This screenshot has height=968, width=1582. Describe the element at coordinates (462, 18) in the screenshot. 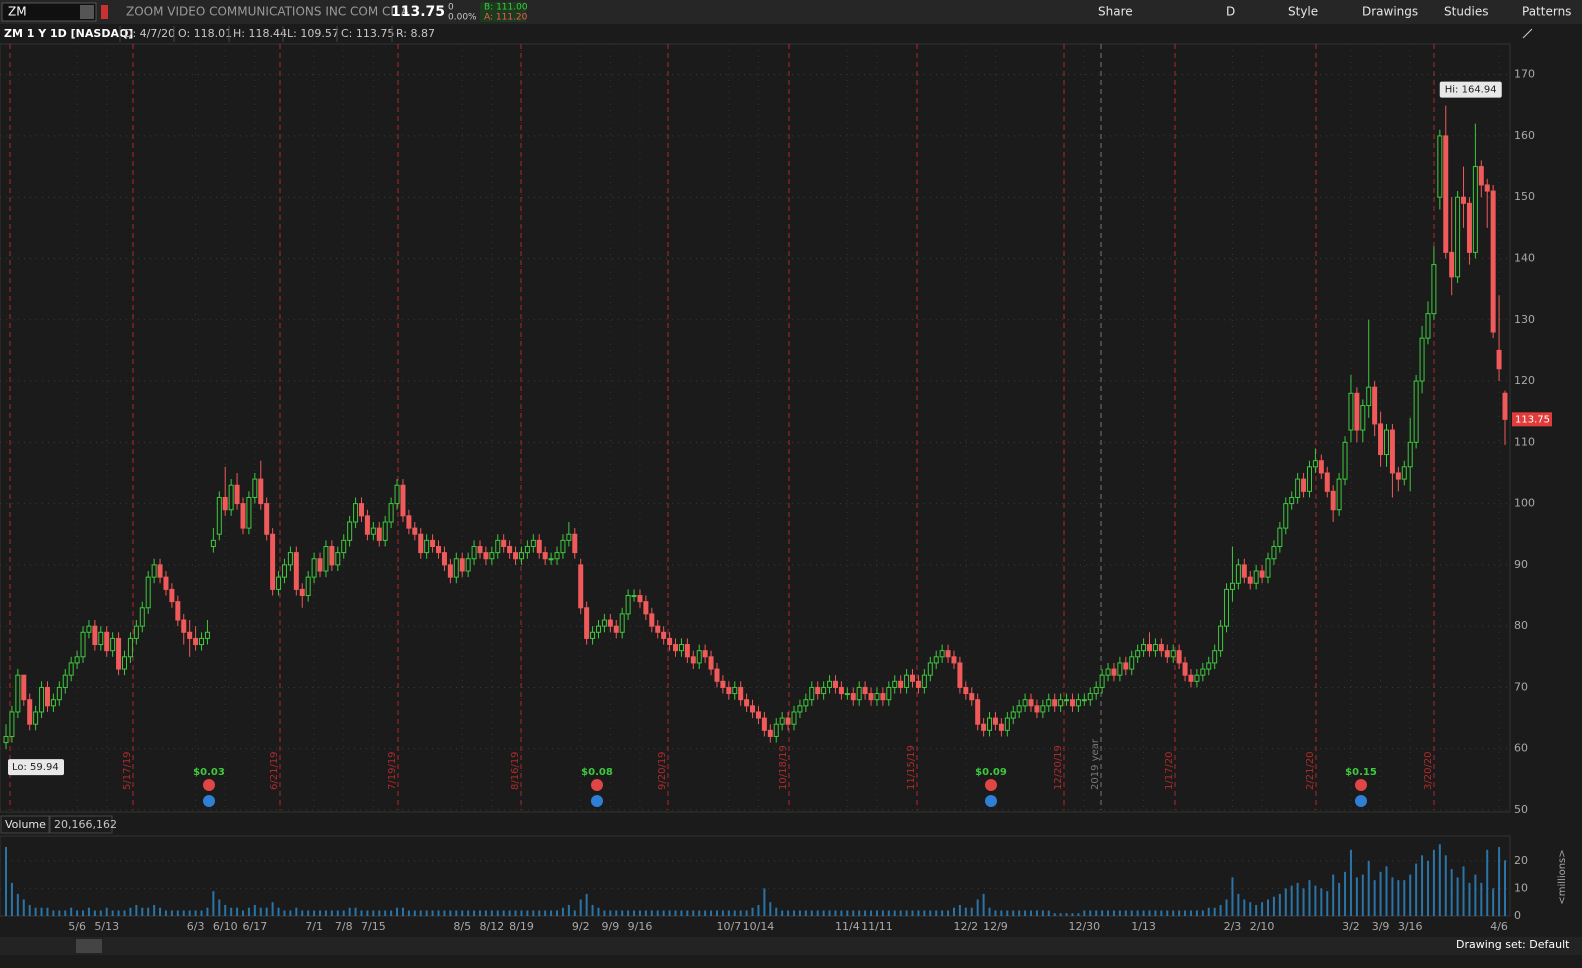

I see `change-pct: 0.00%` at that location.